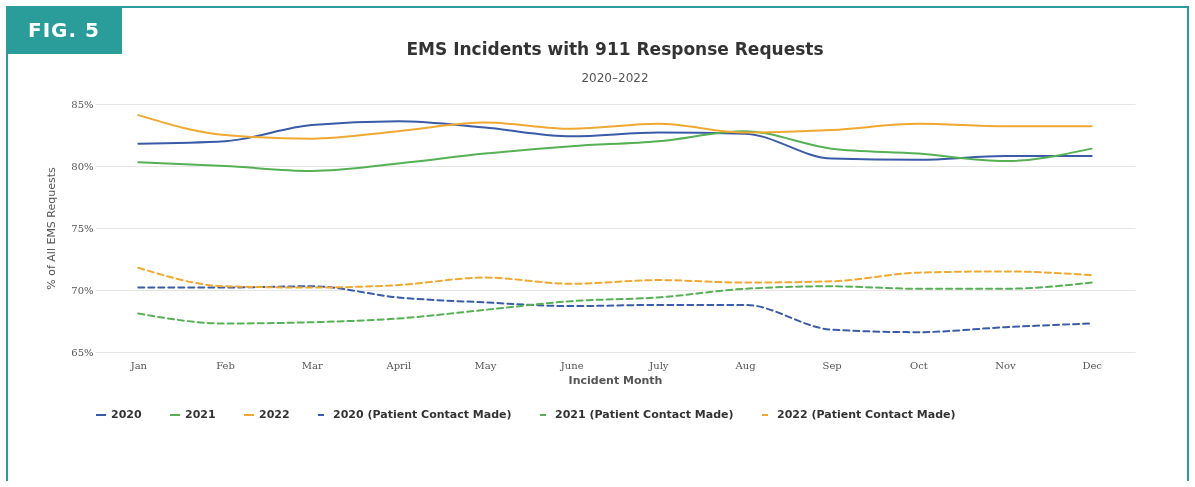  I want to click on chart-subtitle: 2020–2022, so click(615, 78).